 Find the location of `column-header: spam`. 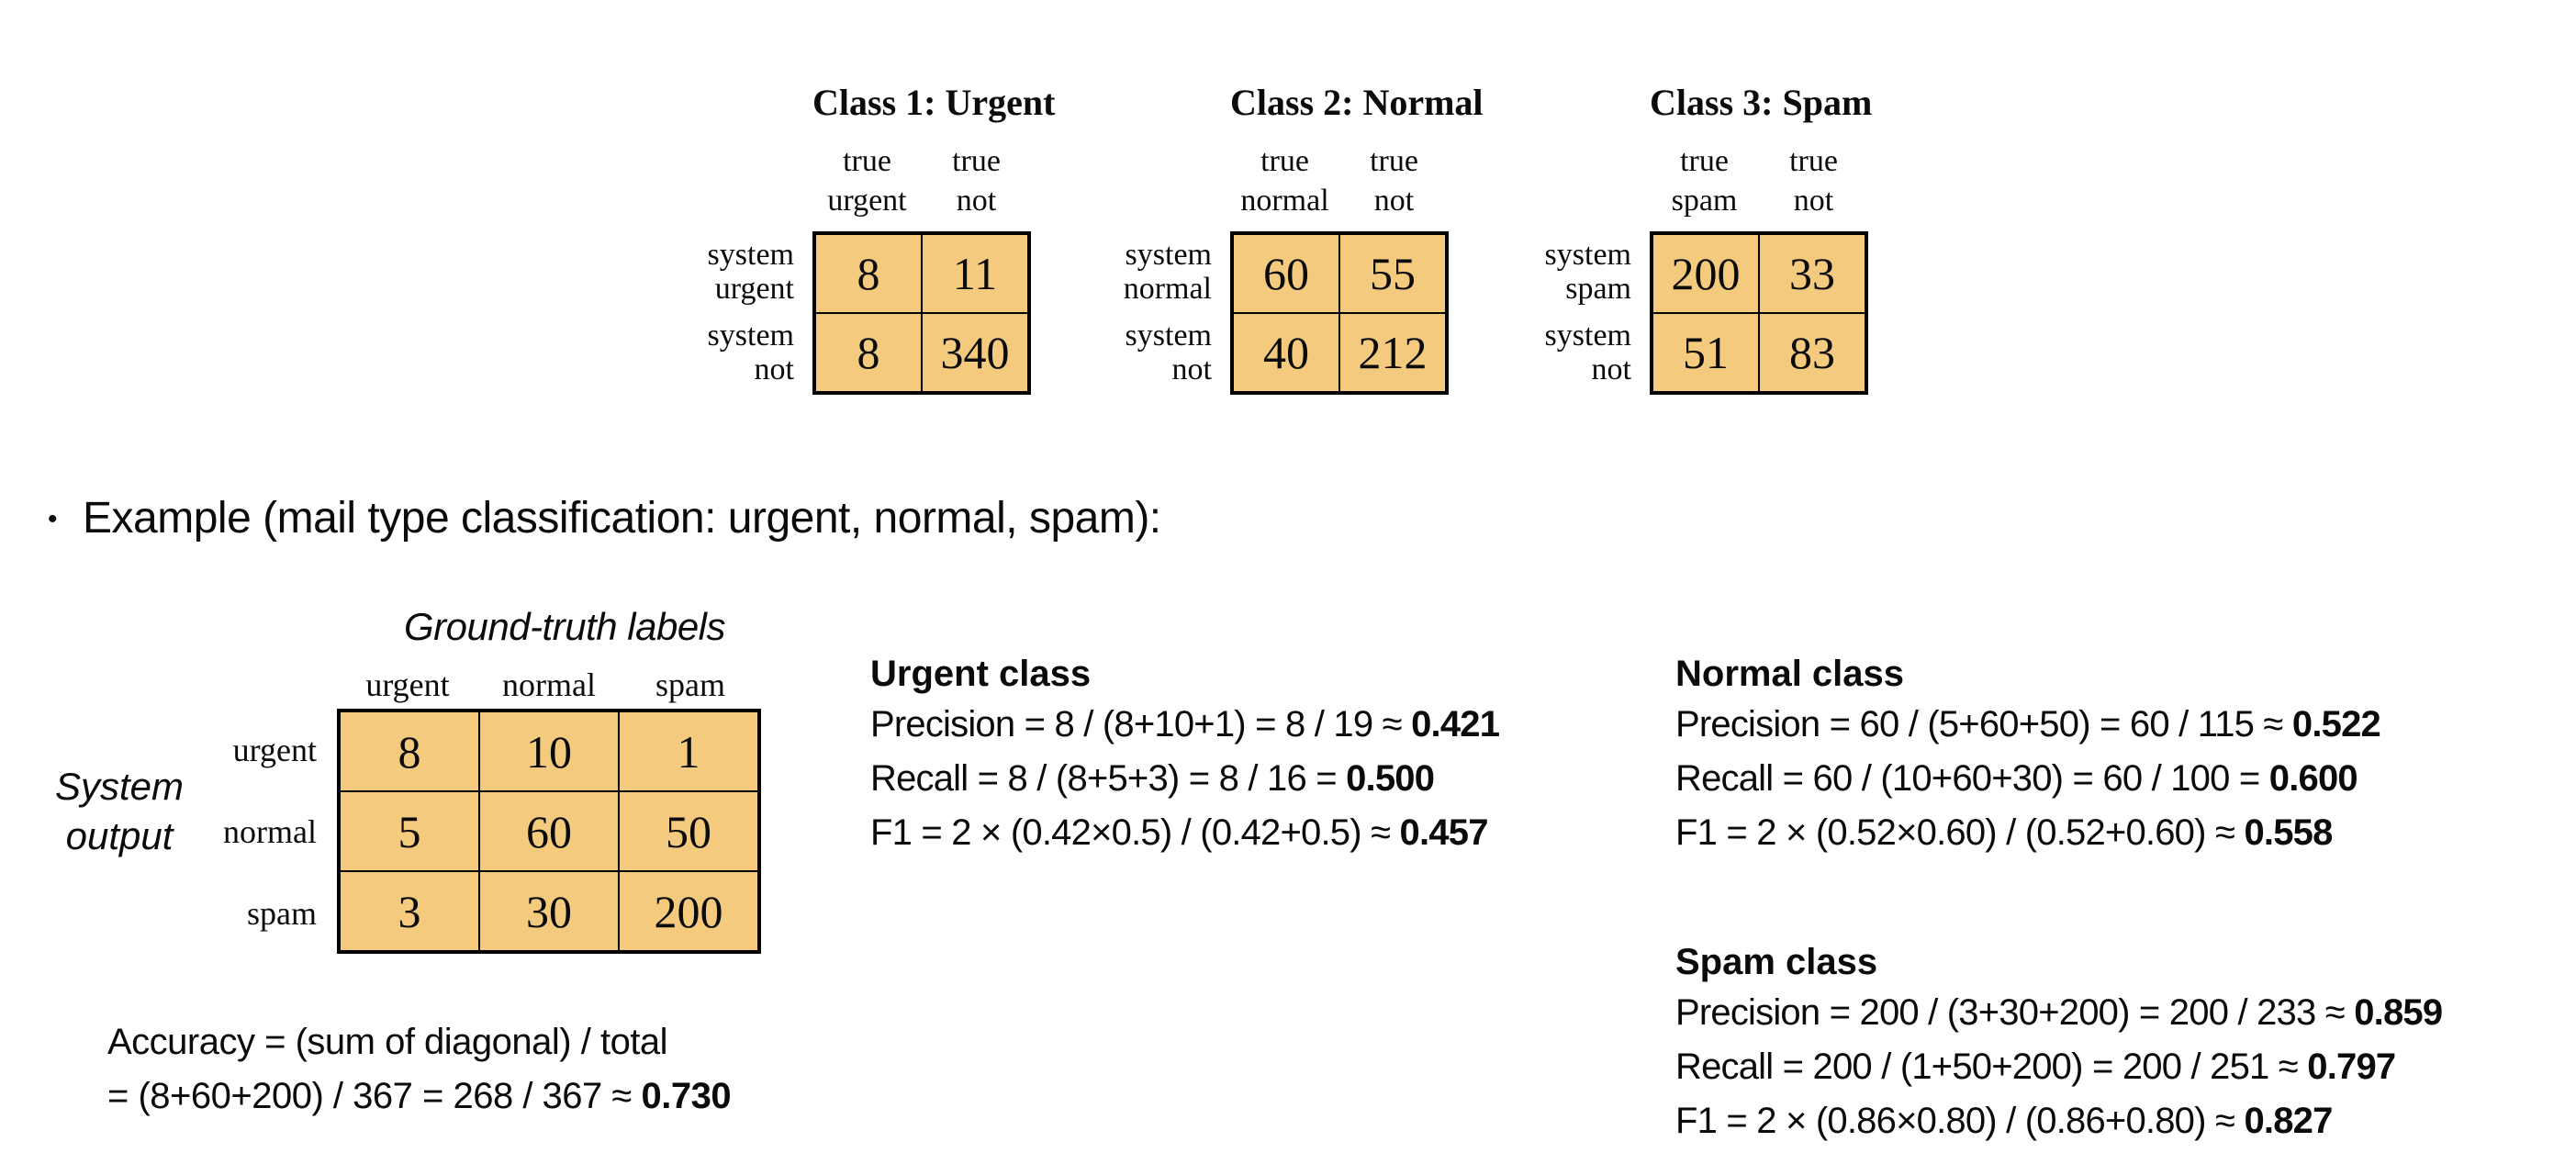

column-header: spam is located at coordinates (690, 684).